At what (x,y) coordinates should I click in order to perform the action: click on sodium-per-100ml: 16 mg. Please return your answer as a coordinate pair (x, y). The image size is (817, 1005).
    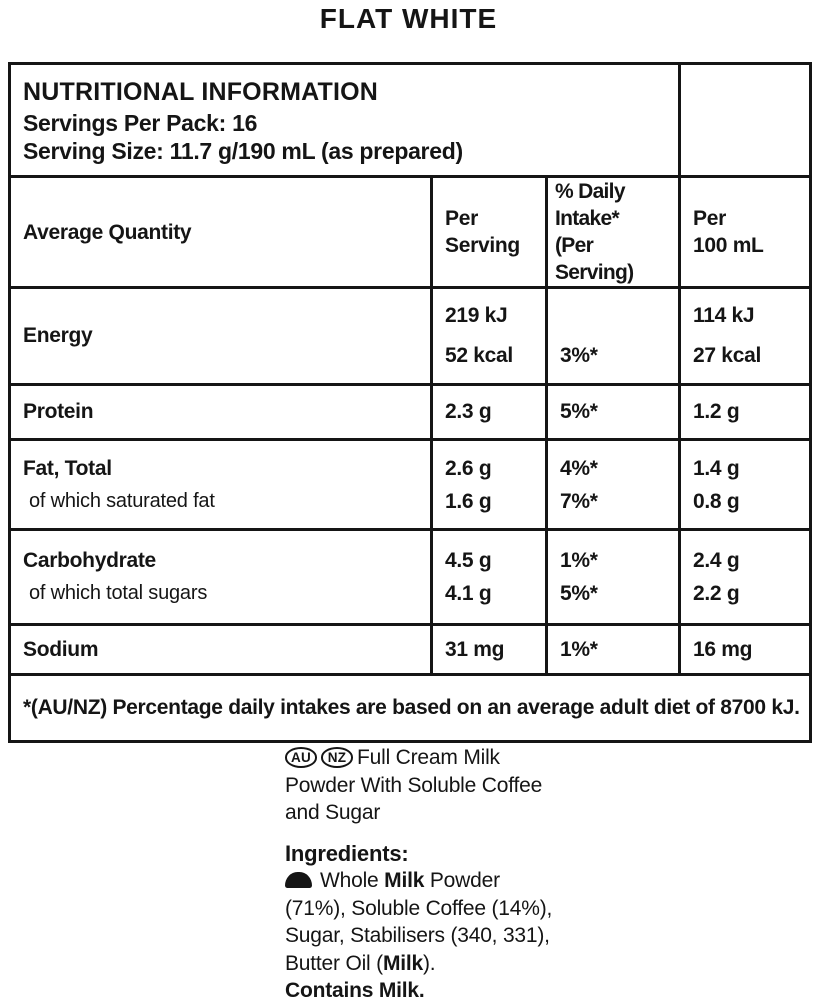
    Looking at the image, I should click on (745, 649).